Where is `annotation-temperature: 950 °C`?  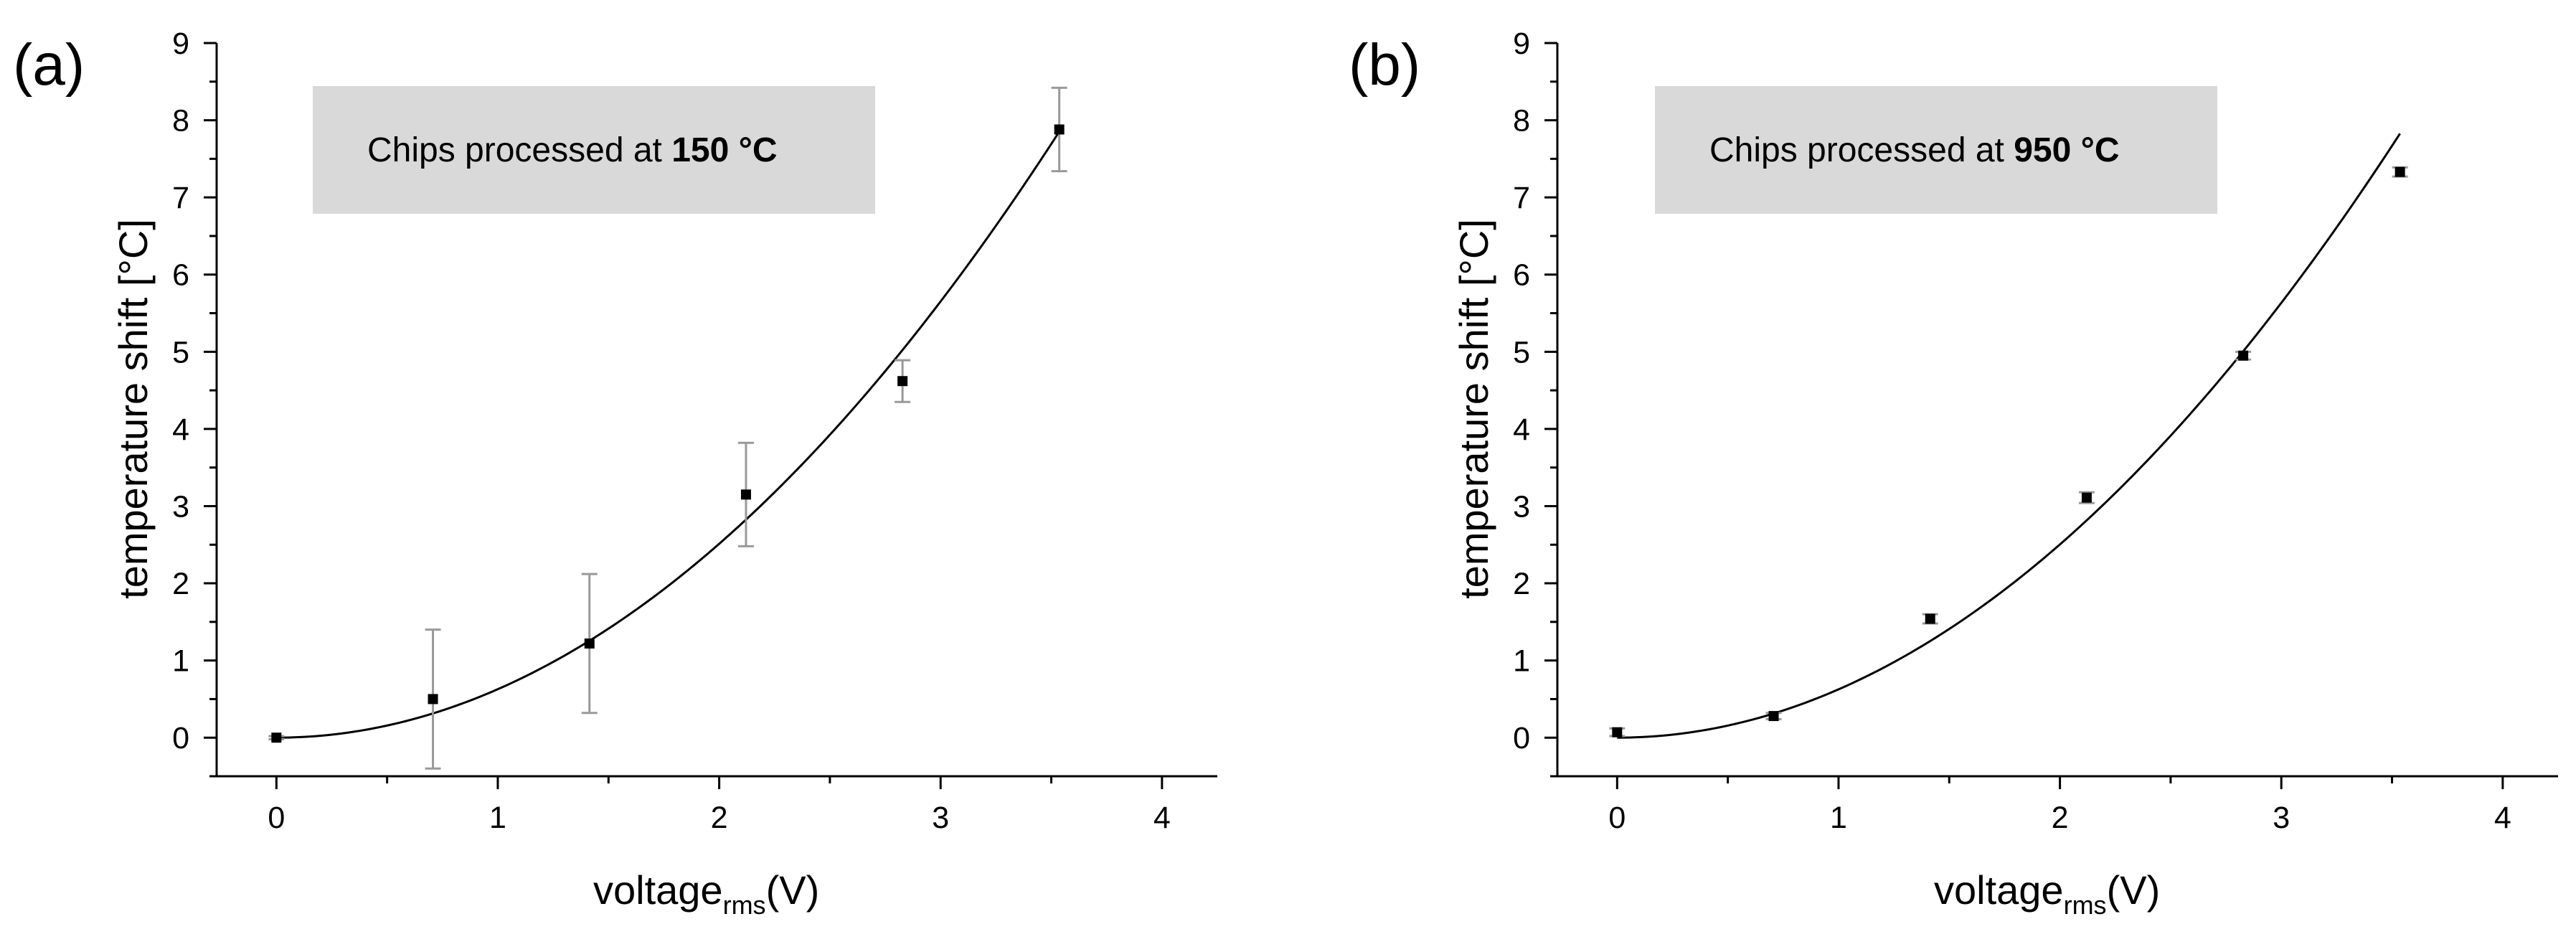
annotation-temperature: 950 °C is located at coordinates (2066, 150).